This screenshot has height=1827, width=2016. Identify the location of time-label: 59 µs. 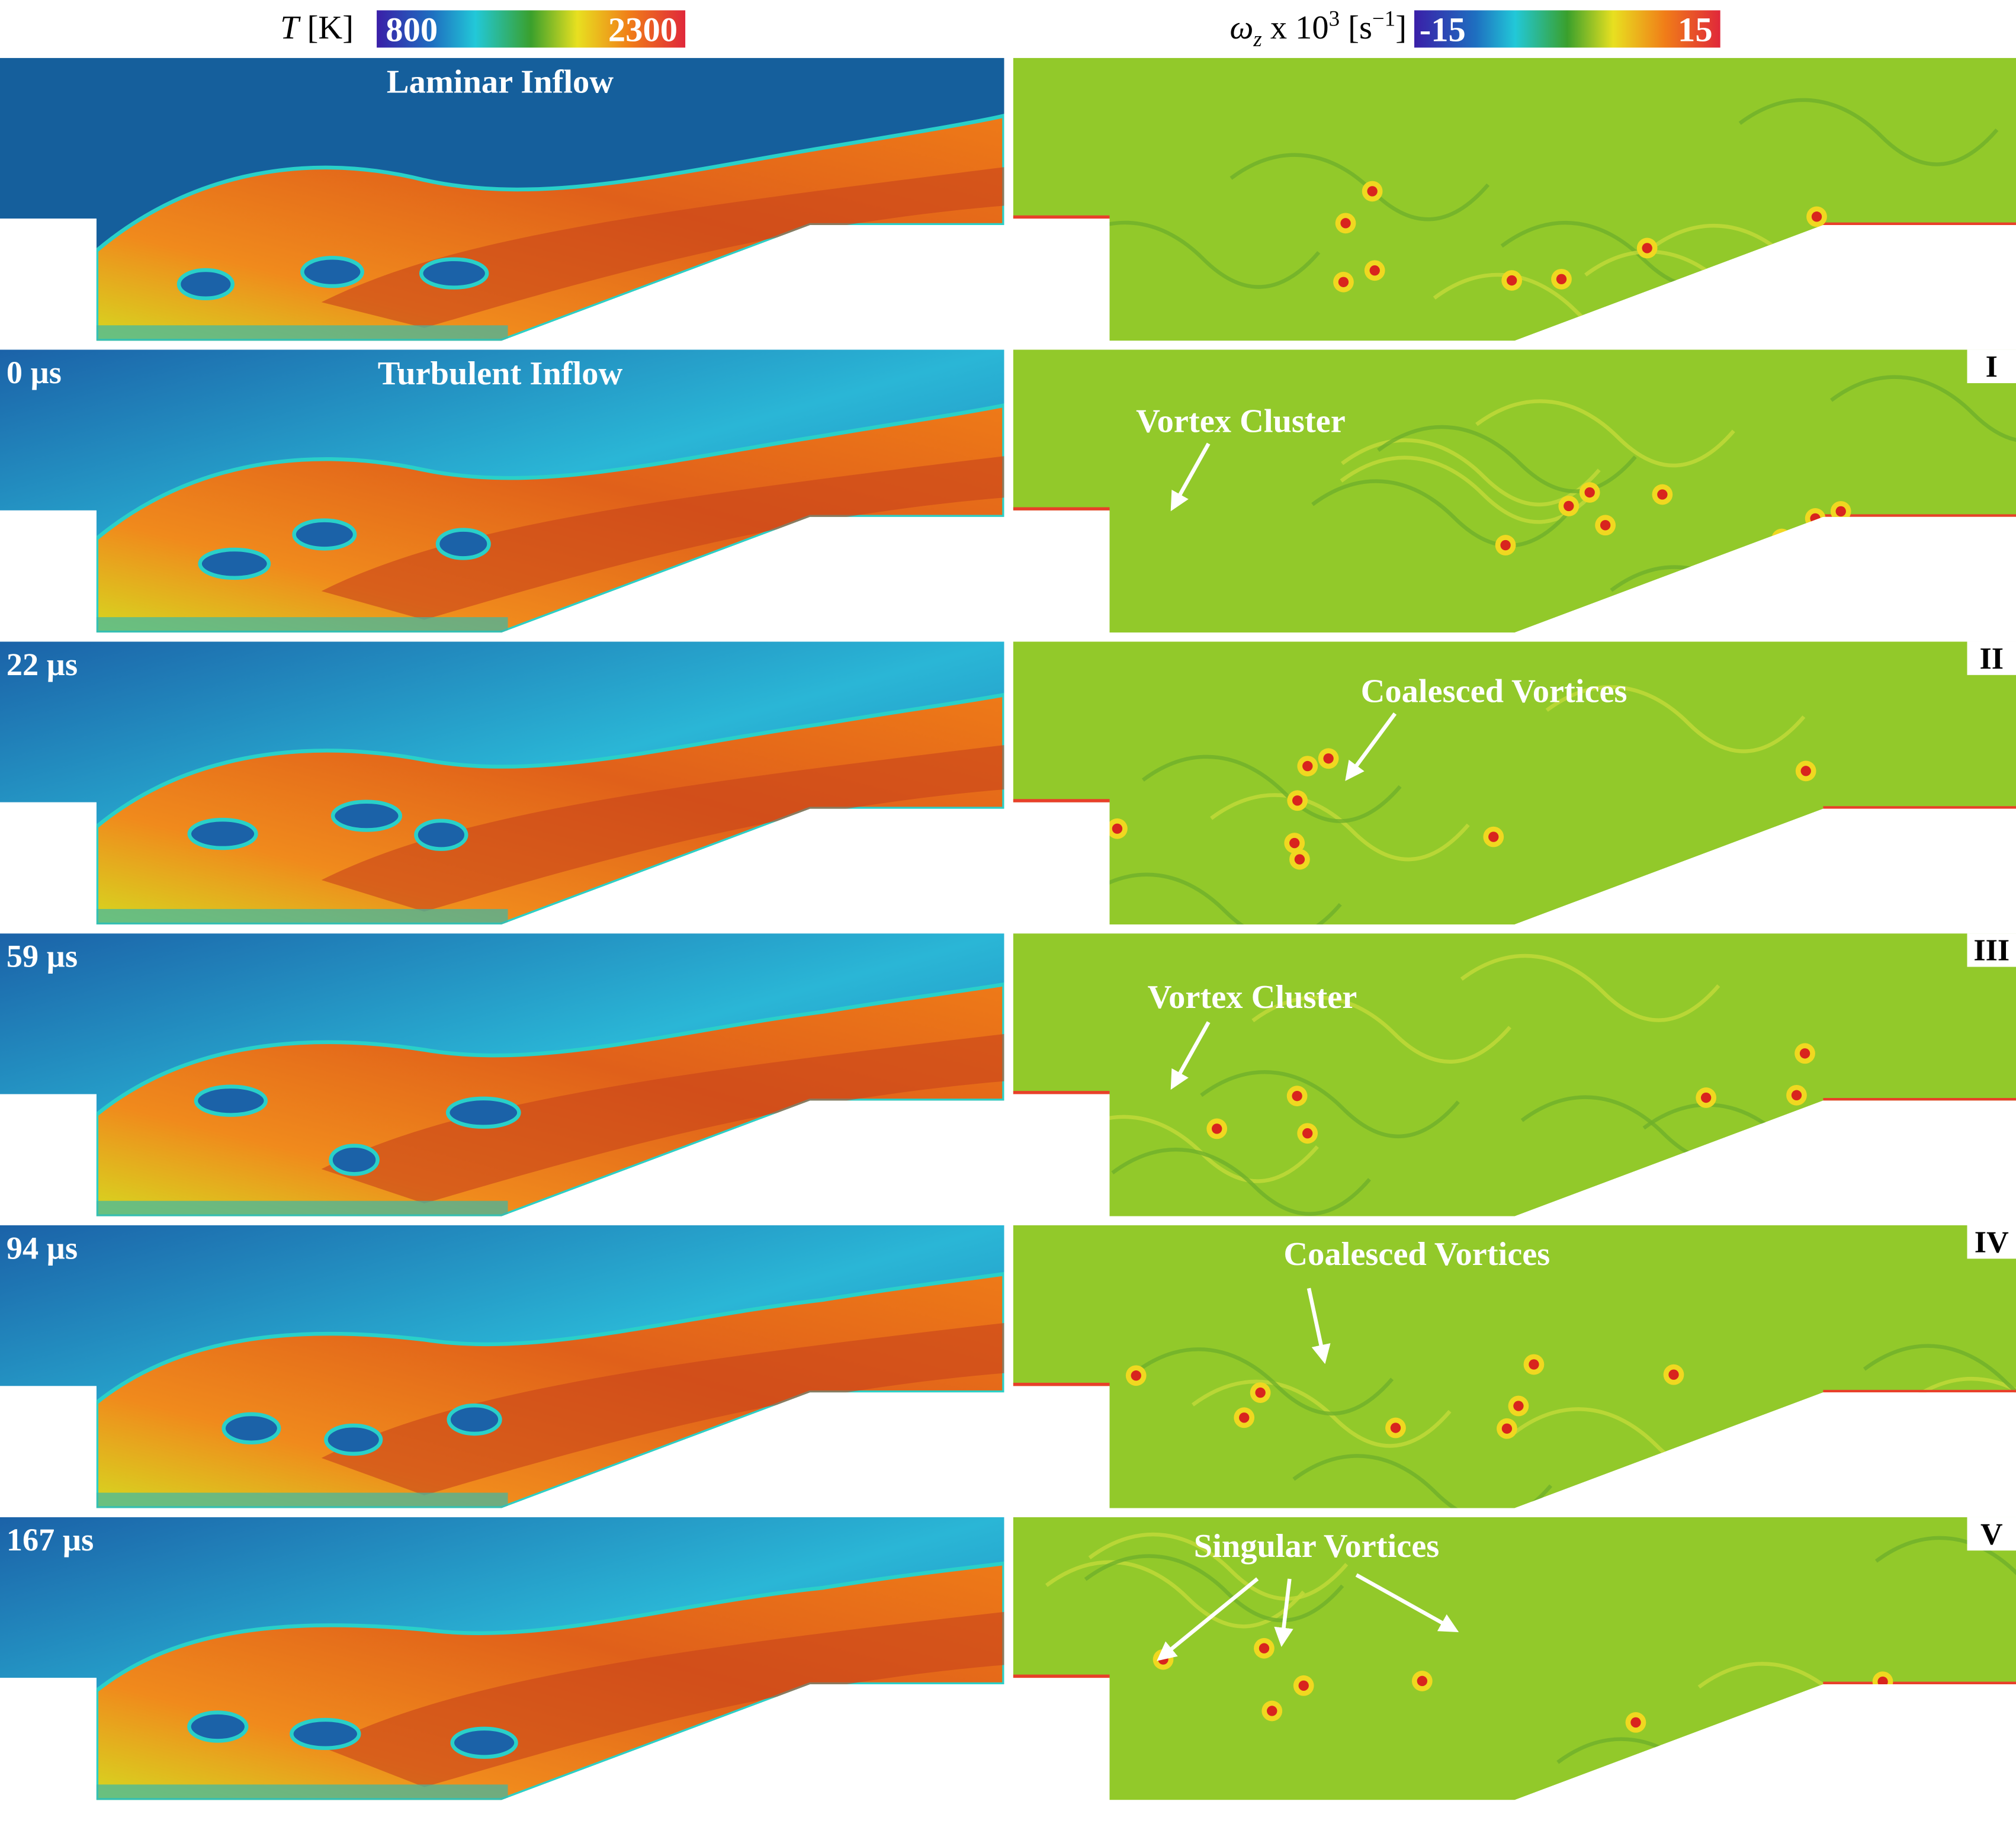
(42, 956).